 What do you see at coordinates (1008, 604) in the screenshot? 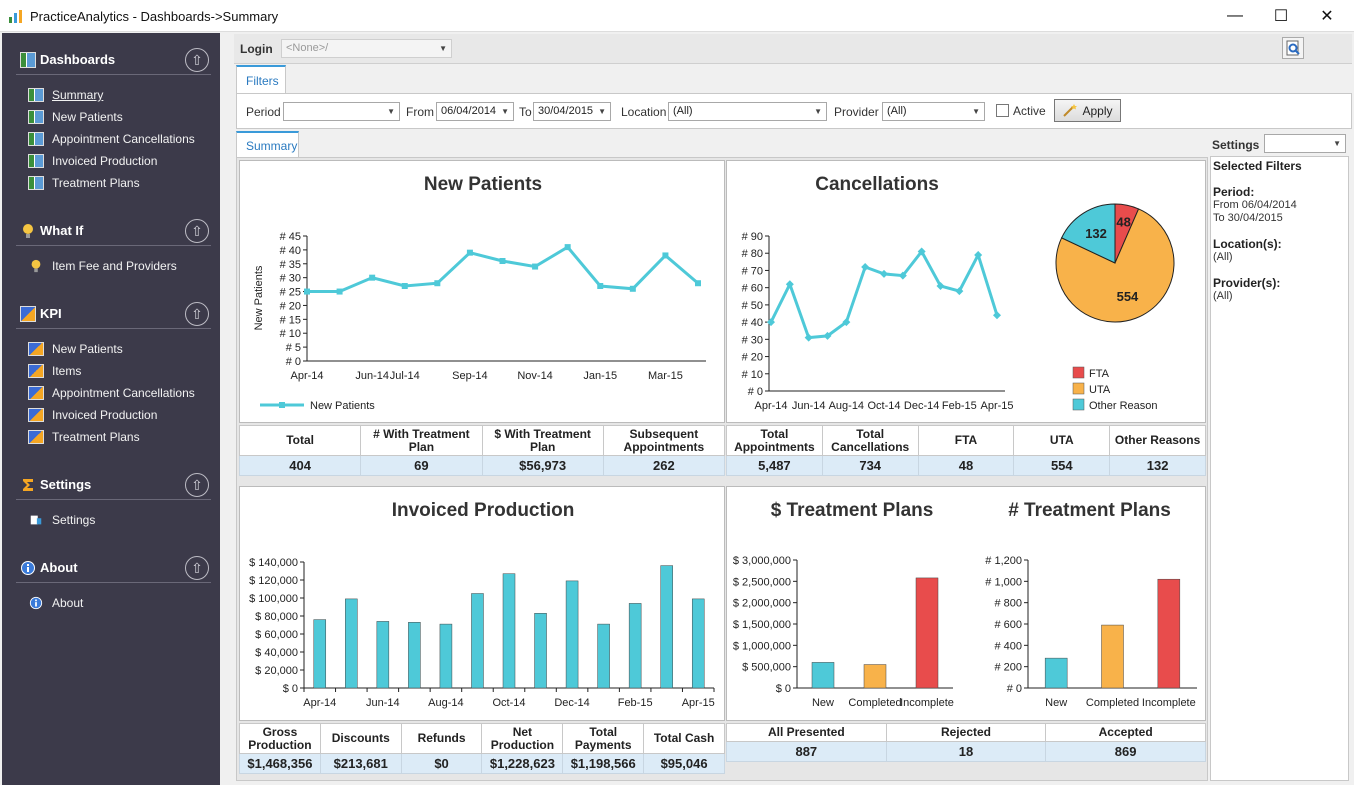
I see `y-tick-label: # 800` at bounding box center [1008, 604].